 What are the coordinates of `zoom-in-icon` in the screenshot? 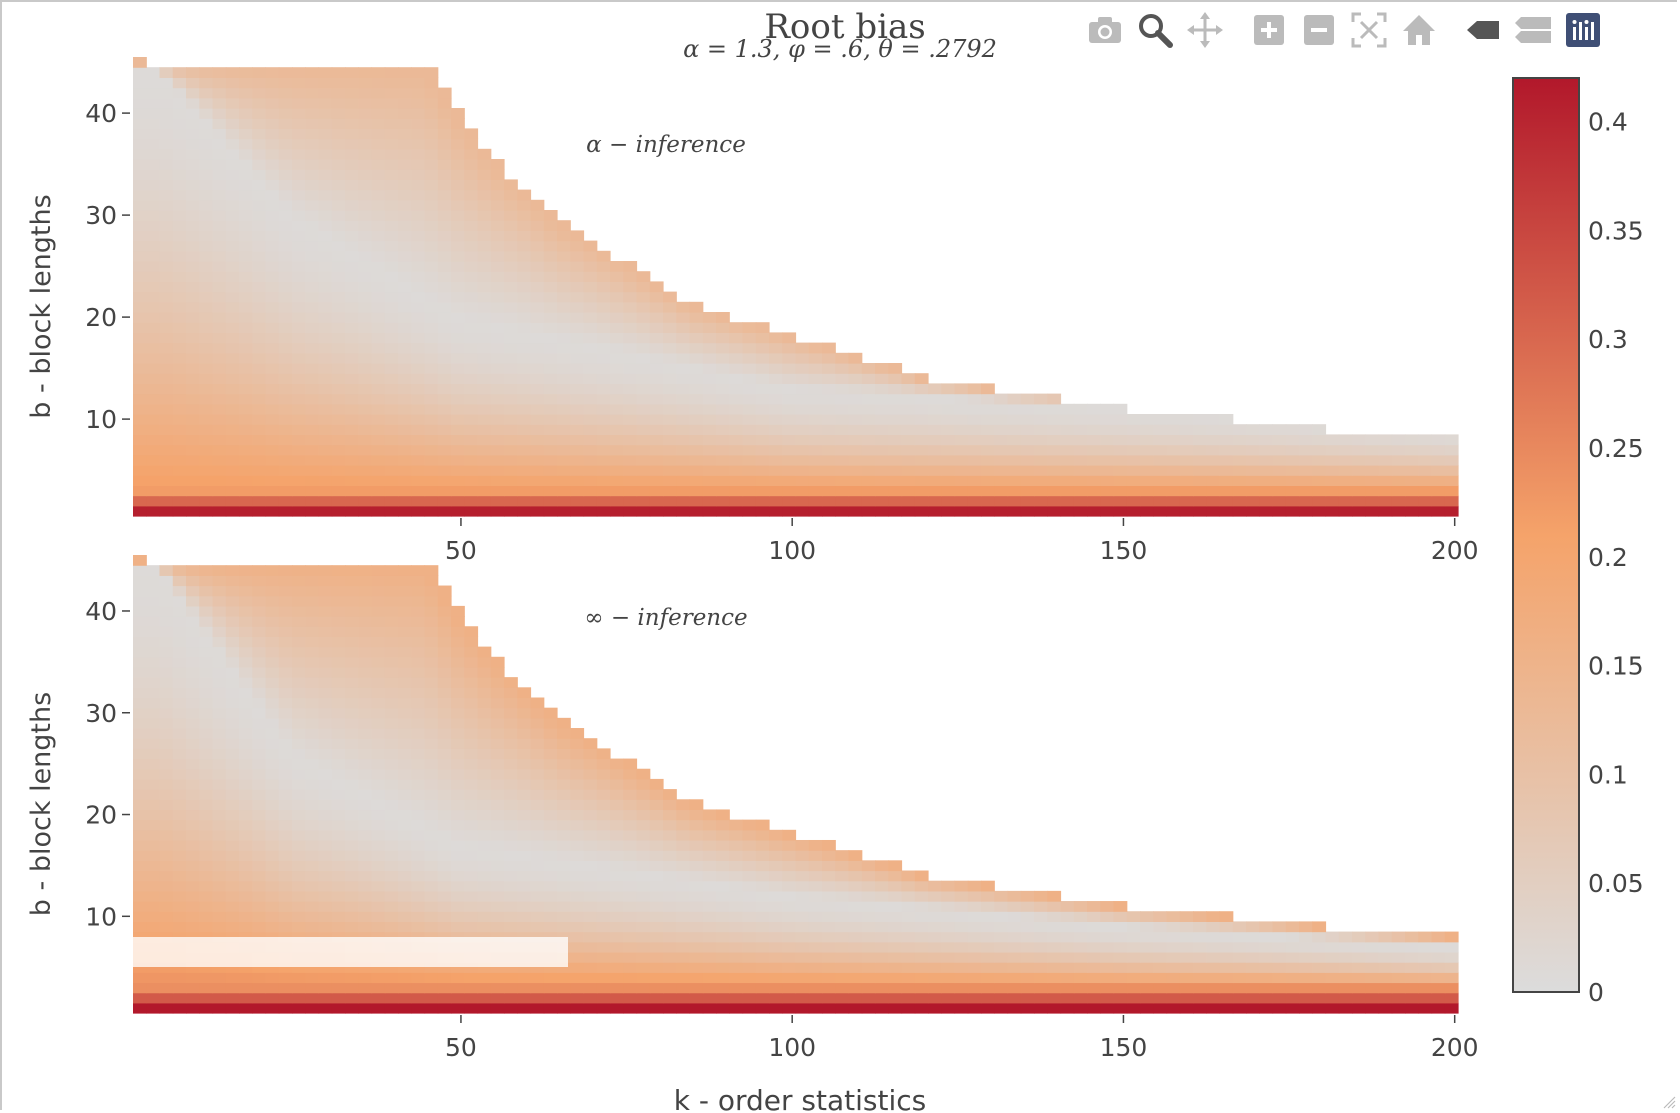 It's located at (1269, 30).